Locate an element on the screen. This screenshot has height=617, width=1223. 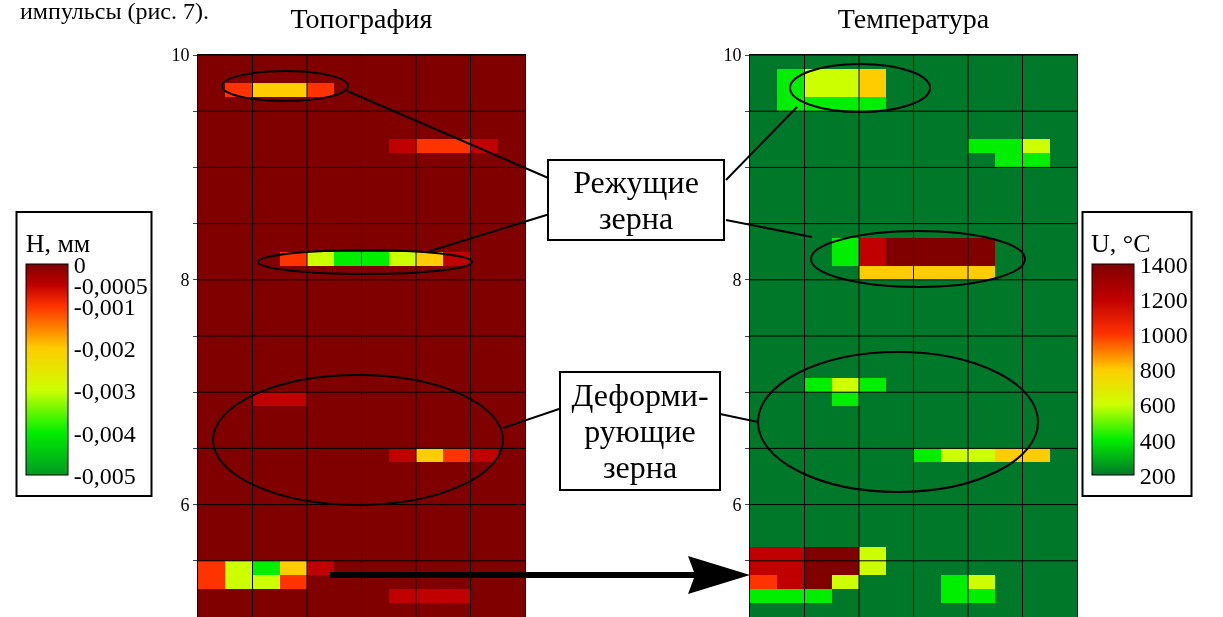
color-bar-label: 600 is located at coordinates (1157, 405).